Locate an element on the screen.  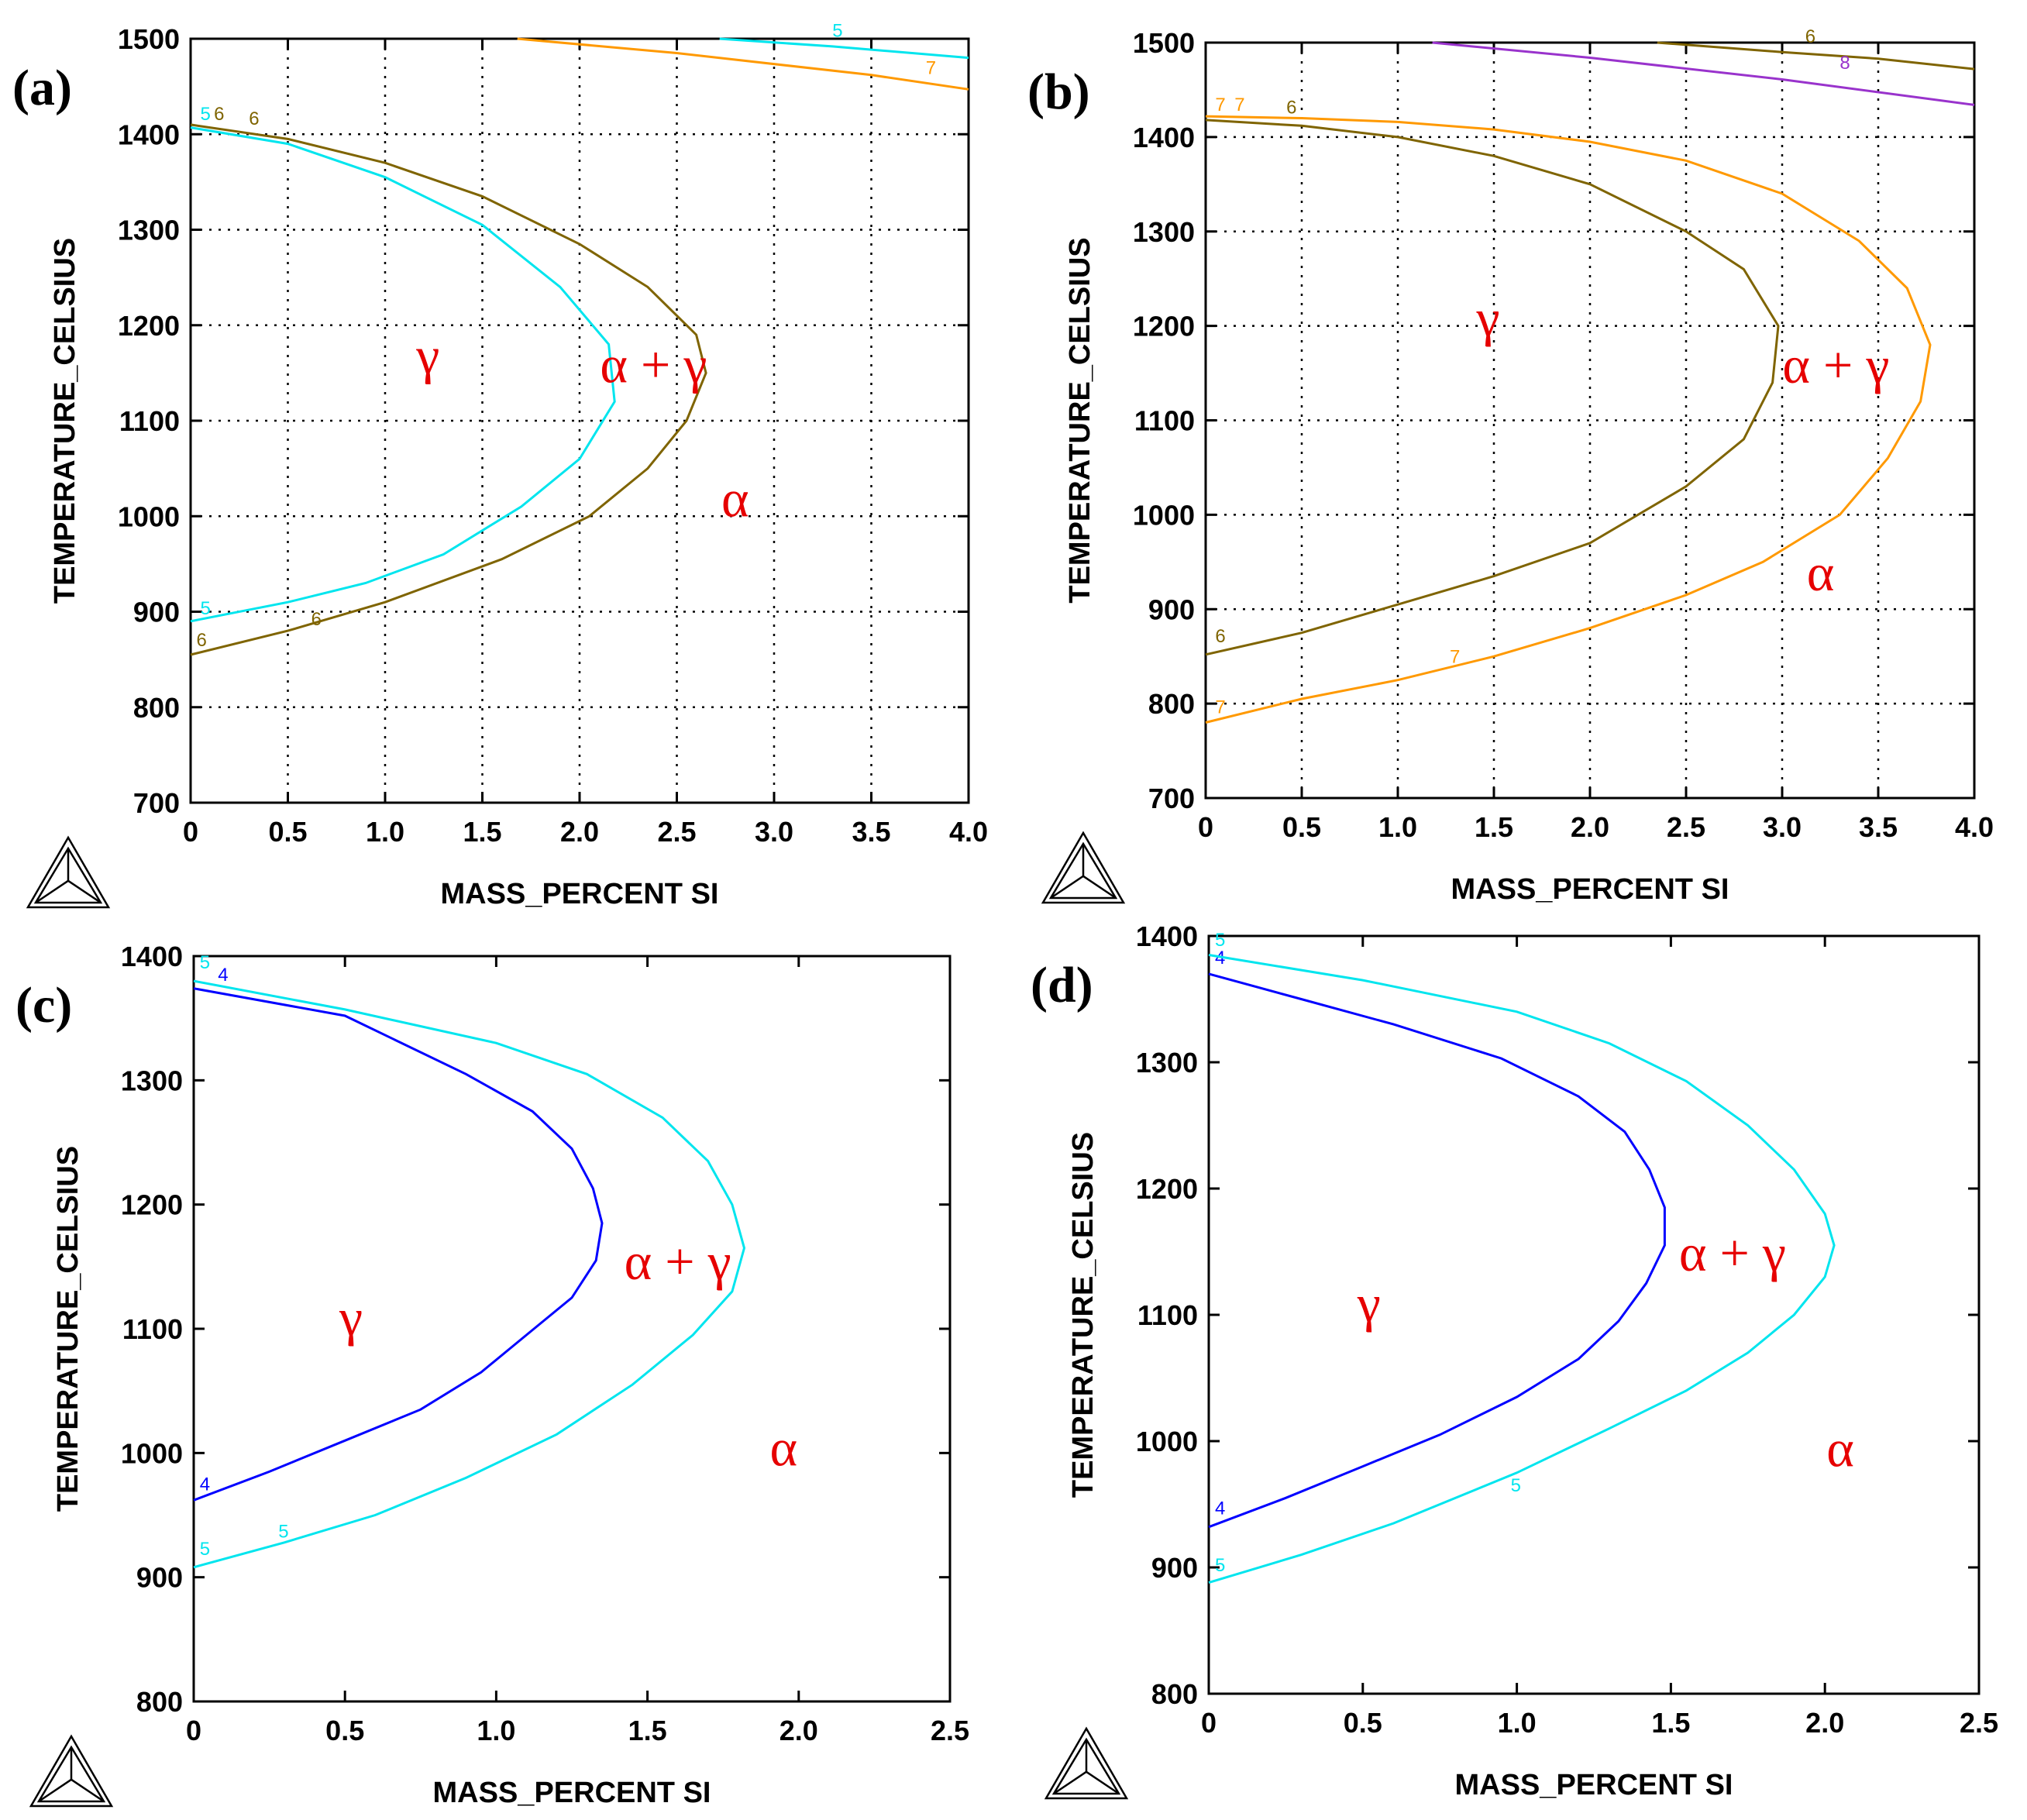
panel-label: (a) is located at coordinates (42, 88).